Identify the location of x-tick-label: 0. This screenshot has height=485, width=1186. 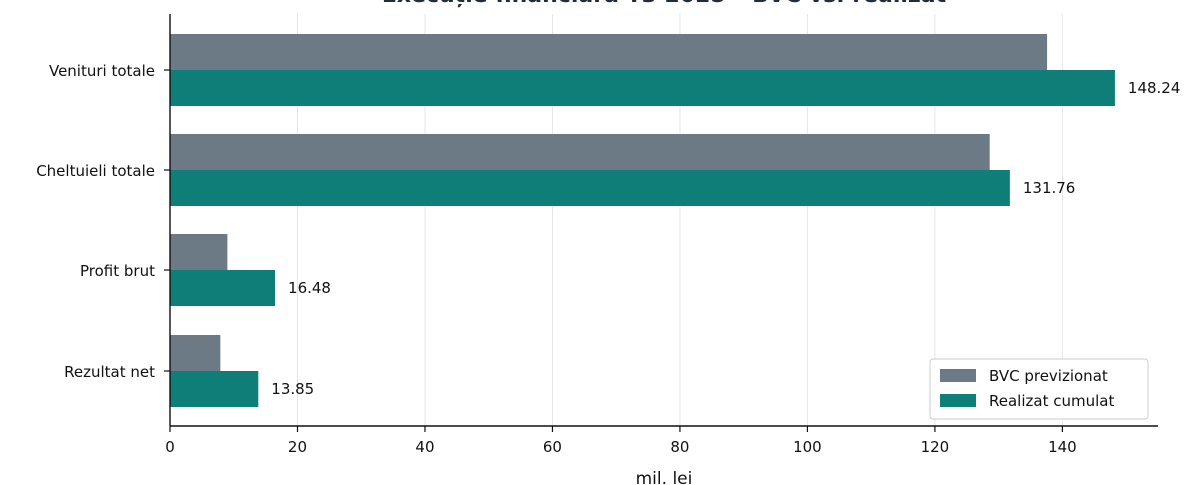
(170, 447).